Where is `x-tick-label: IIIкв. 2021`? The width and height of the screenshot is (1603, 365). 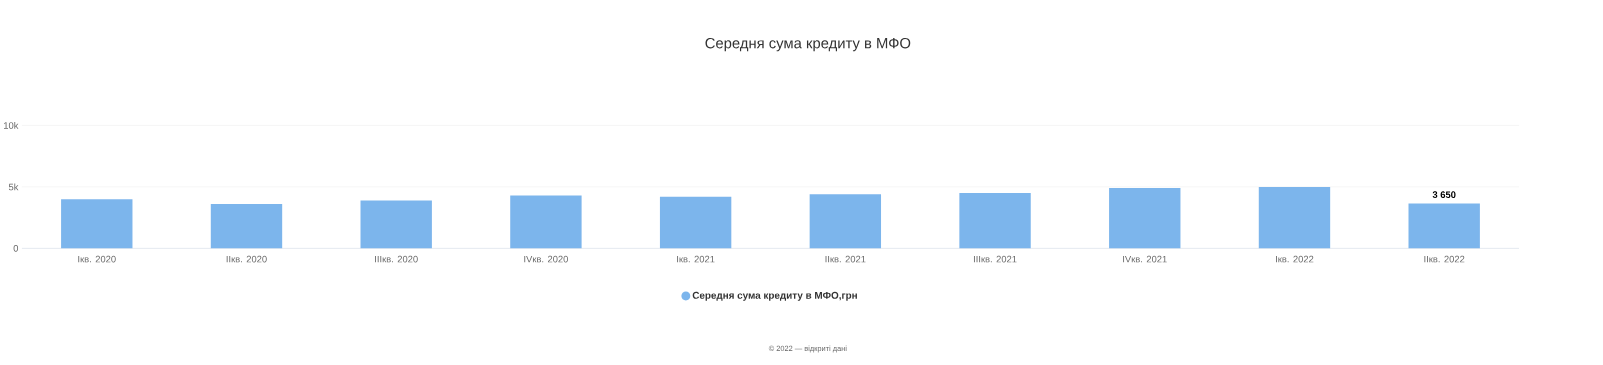
x-tick-label: IIIкв. 2021 is located at coordinates (995, 259).